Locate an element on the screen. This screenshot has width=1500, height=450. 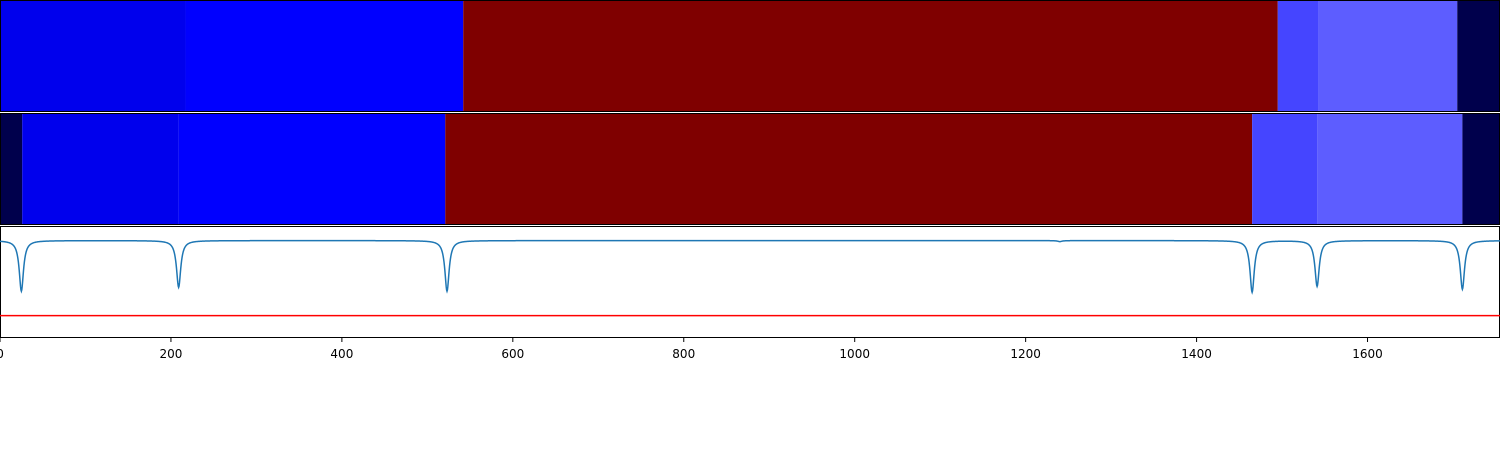
x-tick-label: 600 is located at coordinates (512, 354).